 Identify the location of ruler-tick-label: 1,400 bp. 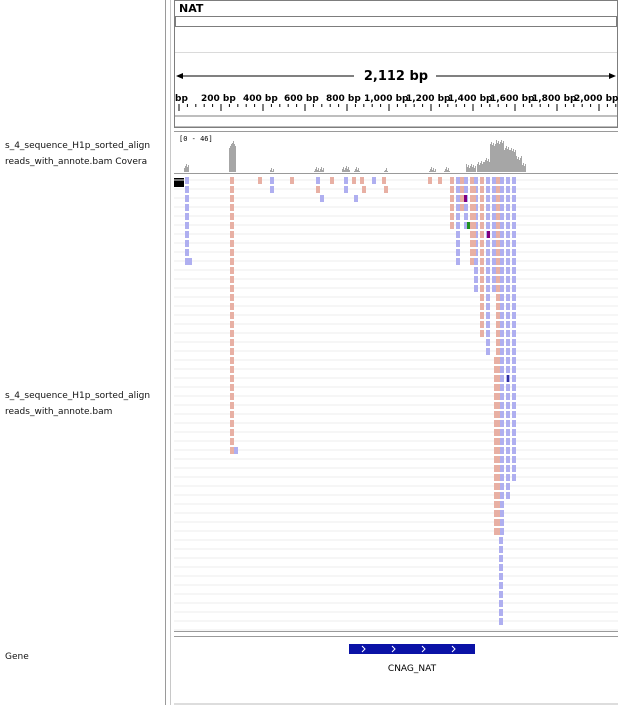
(470, 99).